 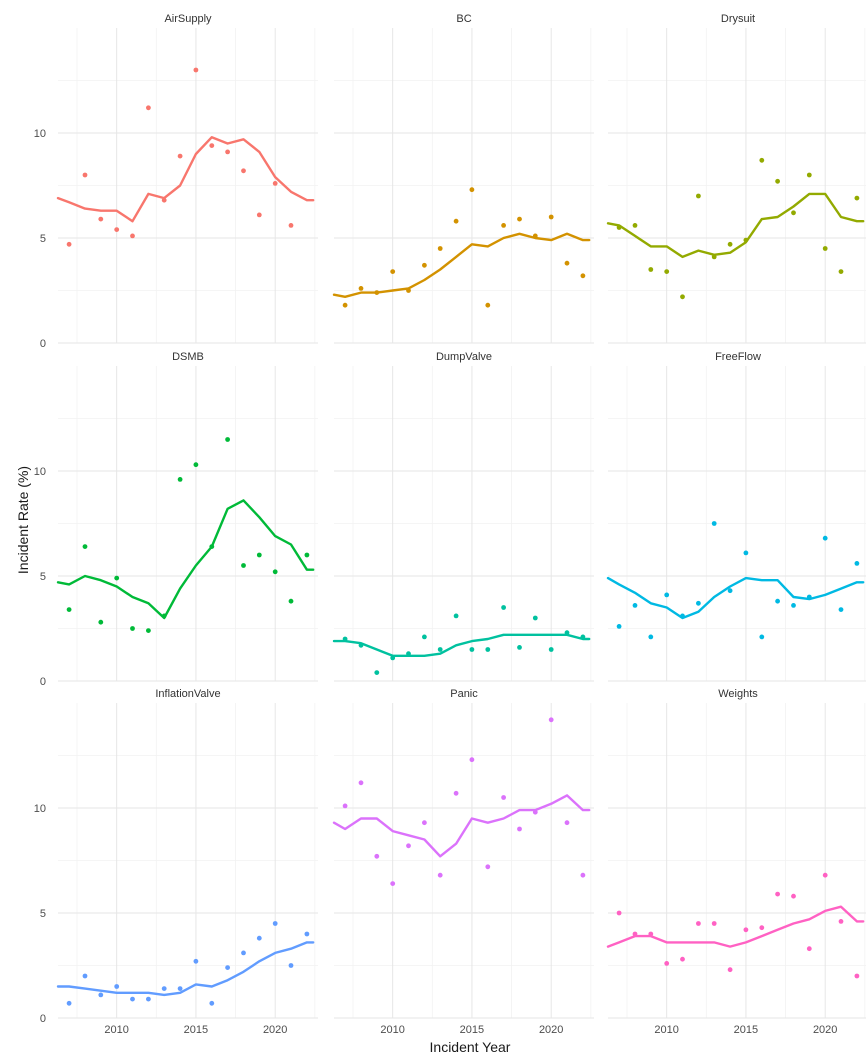 I want to click on panel-freeflow: FreeFlow, so click(x=736, y=516).